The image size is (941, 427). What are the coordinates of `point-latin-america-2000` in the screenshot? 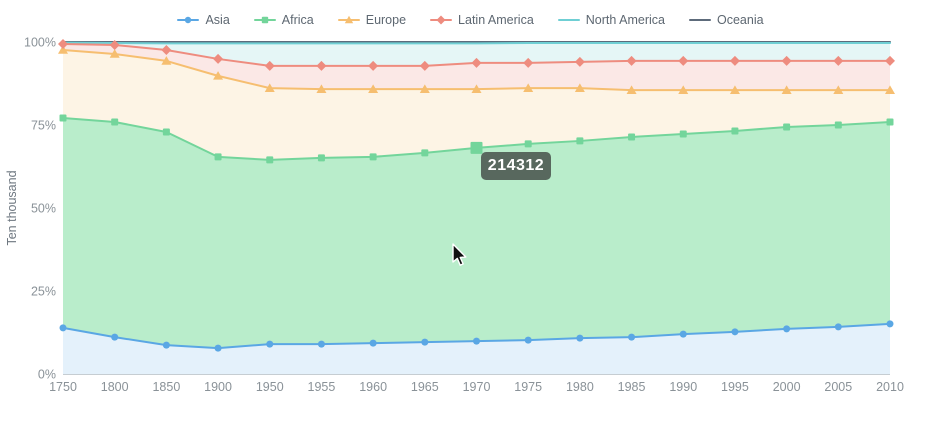 It's located at (786, 60).